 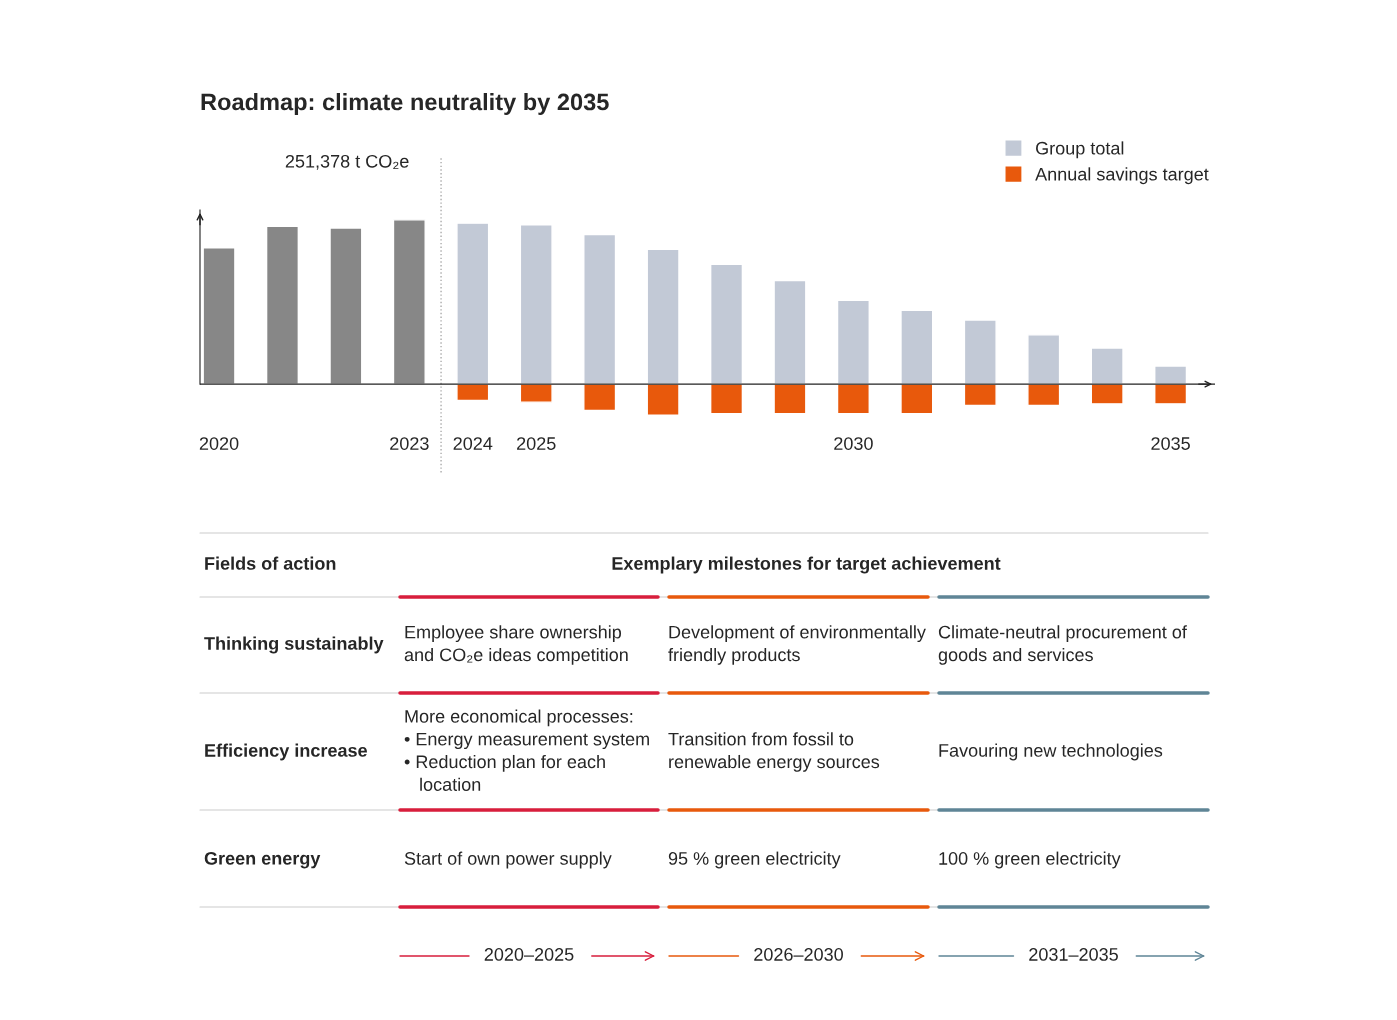 I want to click on x-tick-label: 2025, so click(x=536, y=443).